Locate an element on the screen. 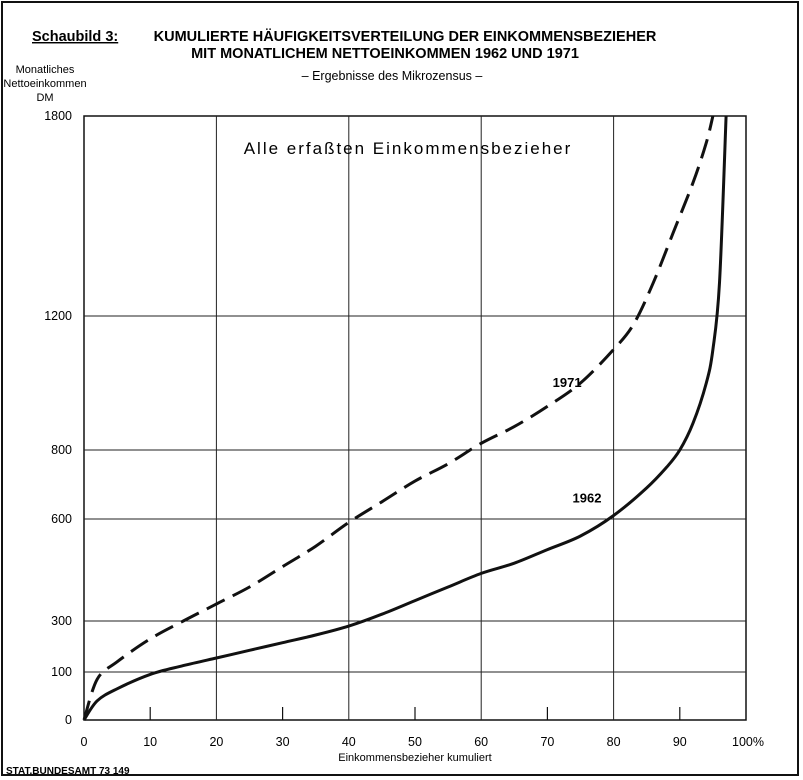 Image resolution: width=803 pixels, height=780 pixels. chart-annotation: Alle erfaßten Einkommensbezieher is located at coordinates (408, 148).